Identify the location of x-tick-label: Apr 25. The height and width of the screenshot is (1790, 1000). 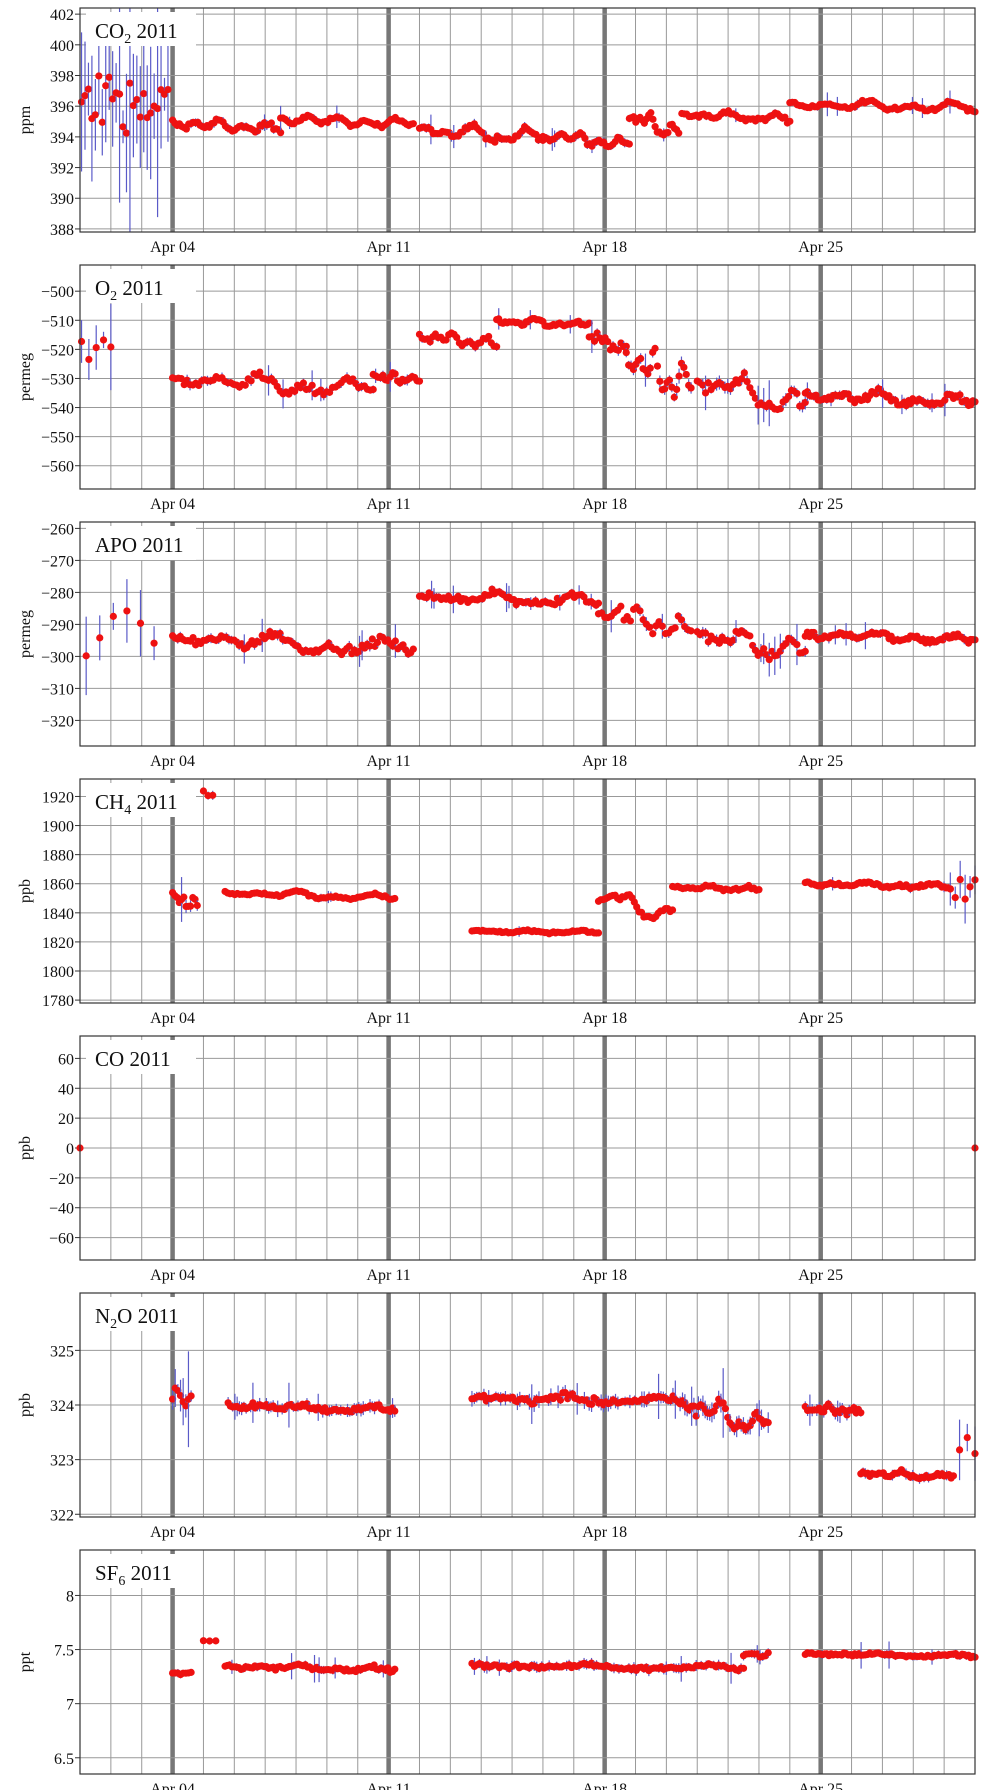
(820, 247).